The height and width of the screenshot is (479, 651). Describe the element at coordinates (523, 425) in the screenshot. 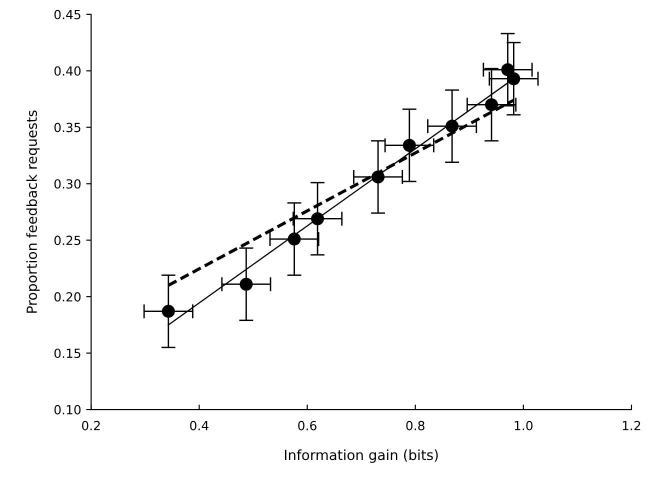

I see `x-tick-label: 1.0` at that location.